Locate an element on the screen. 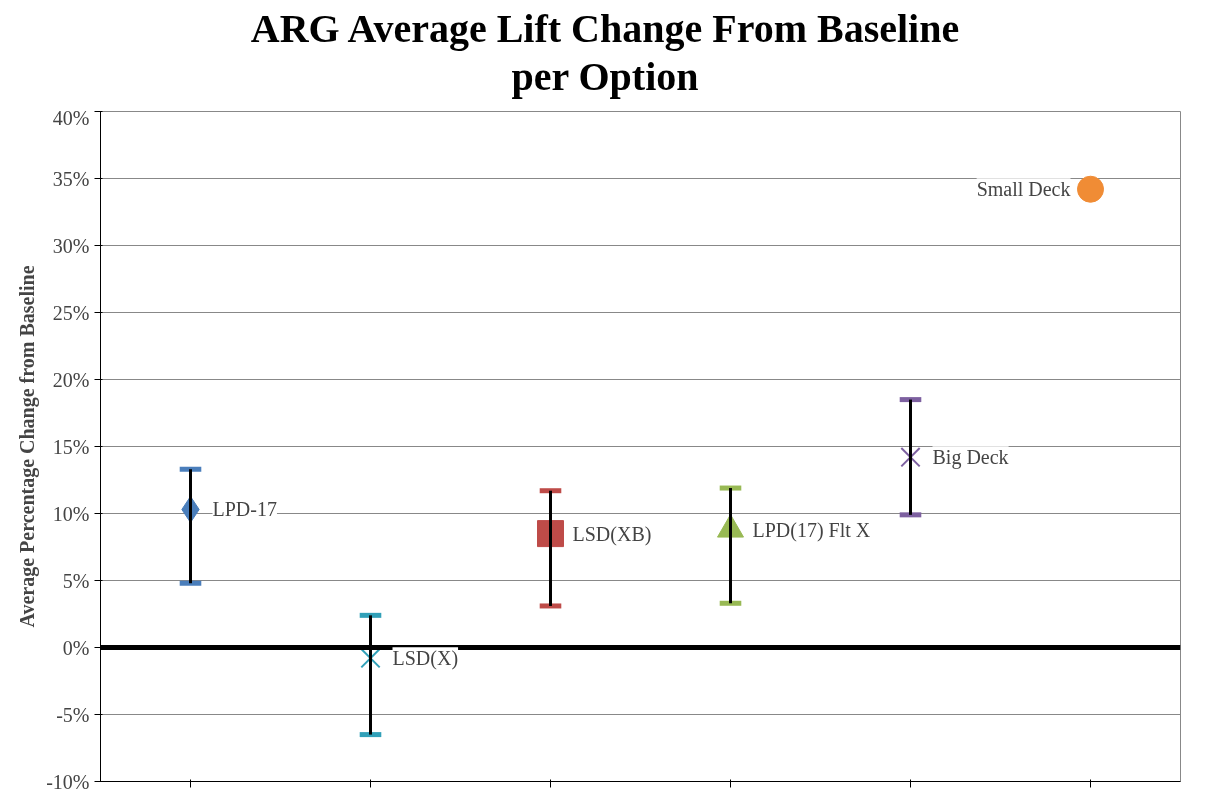 This screenshot has width=1206, height=809. y-tick-label: 0% is located at coordinates (76, 647).